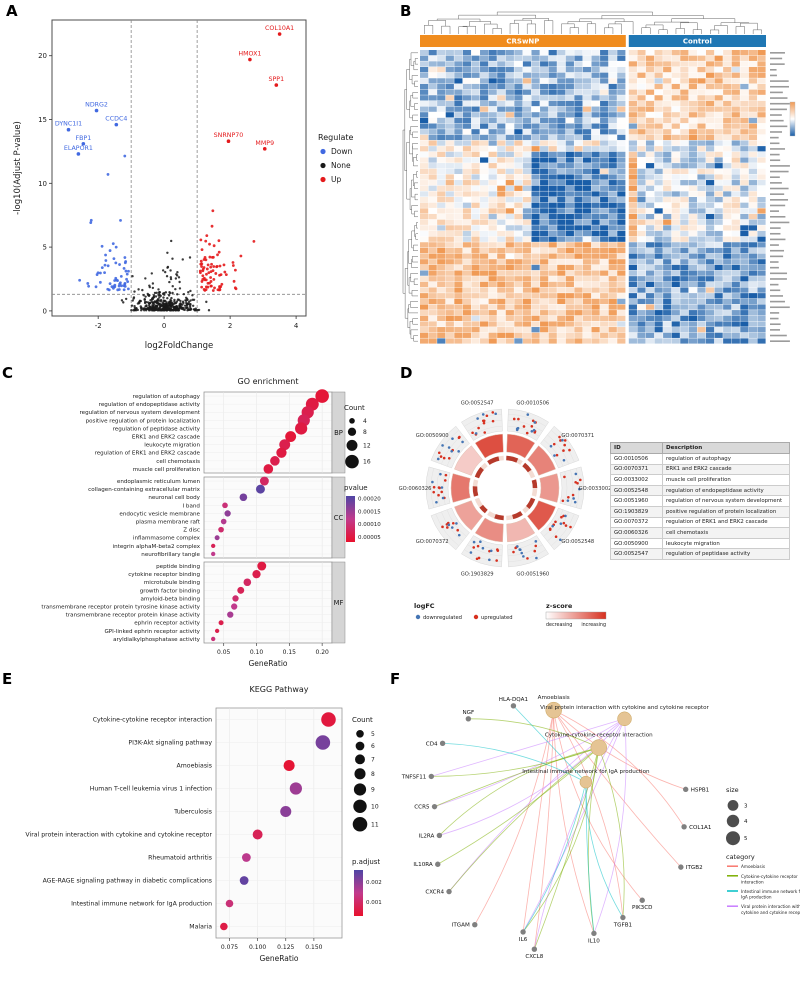  What do you see at coordinates (167, 539) in the screenshot?
I see `svg-text: inflammasome complex` at bounding box center [167, 539].